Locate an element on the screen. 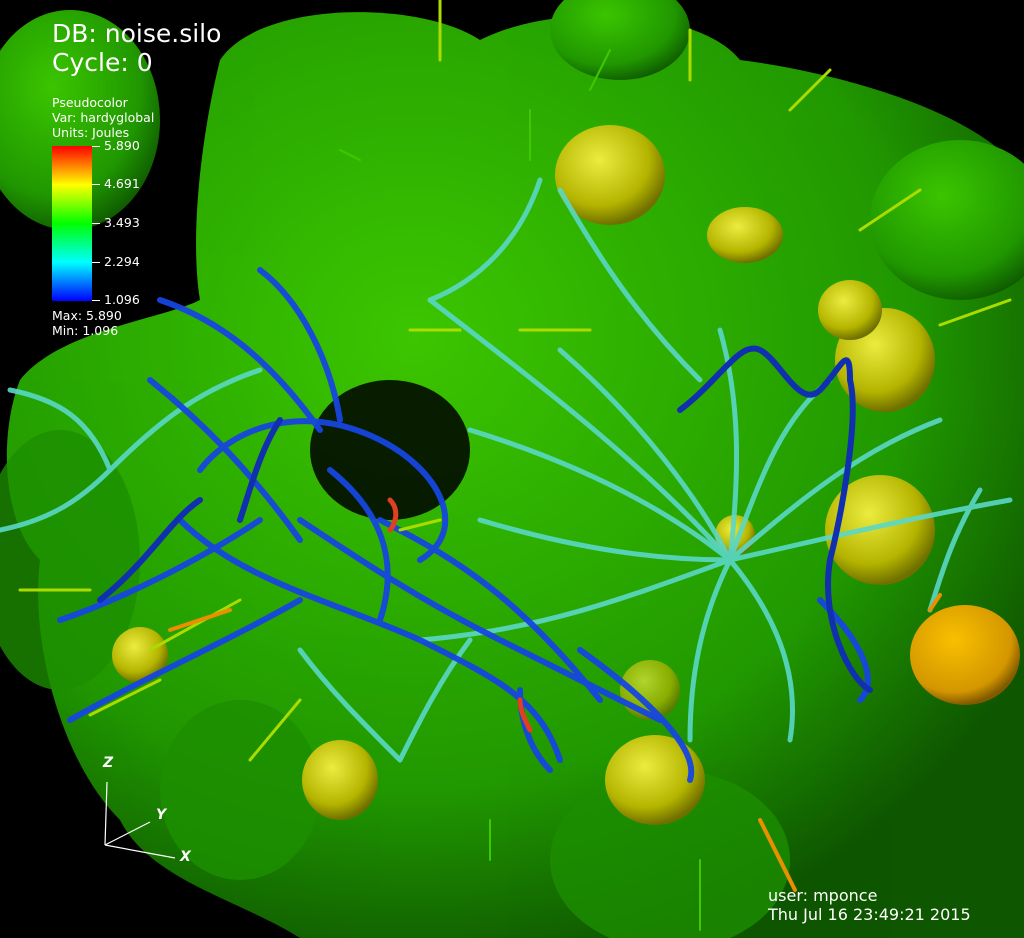 The image size is (1024, 938). isosurface-lobe-top-left is located at coordinates (80, 120).